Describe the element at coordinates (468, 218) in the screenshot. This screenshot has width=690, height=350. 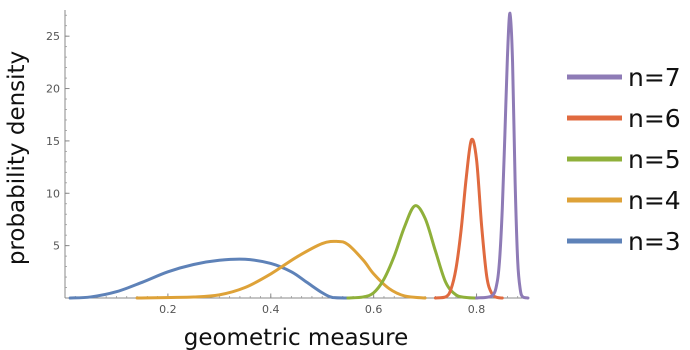
I see `series-line-n6` at that location.